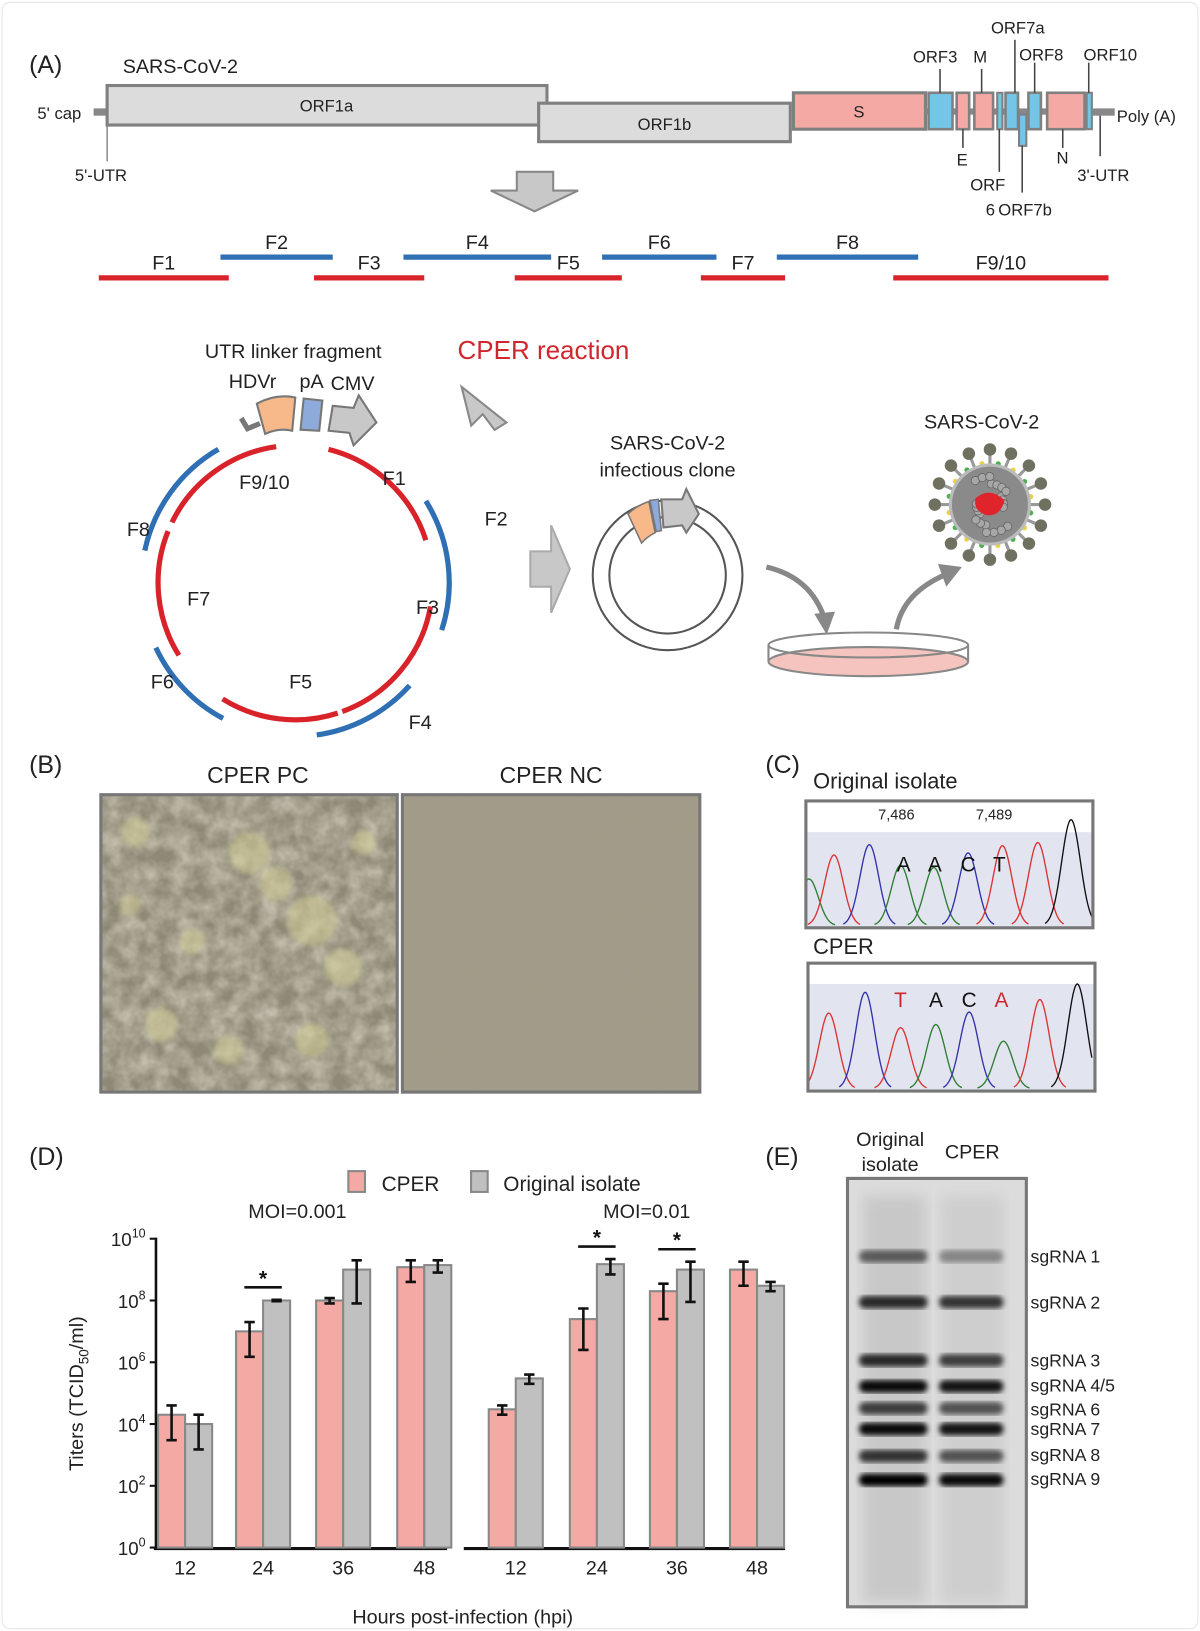  Describe the element at coordinates (1103, 112) in the screenshot. I see `poly-a-stub` at that location.